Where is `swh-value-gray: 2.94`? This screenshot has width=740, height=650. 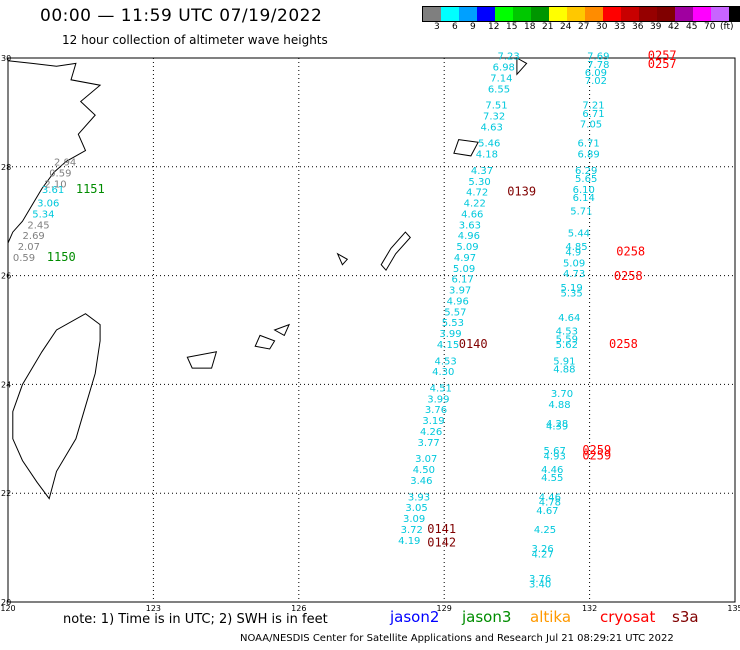 swh-value-gray: 2.94 is located at coordinates (65, 163).